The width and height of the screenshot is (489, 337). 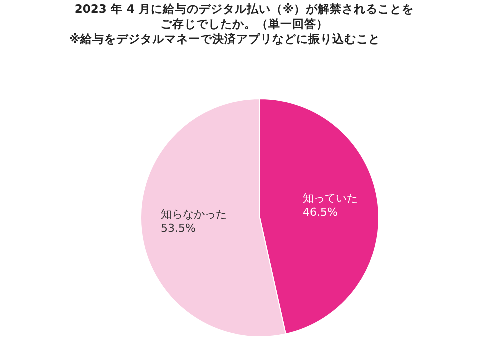 What do you see at coordinates (330, 199) in the screenshot?
I see `slice-label: 知っていた` at bounding box center [330, 199].